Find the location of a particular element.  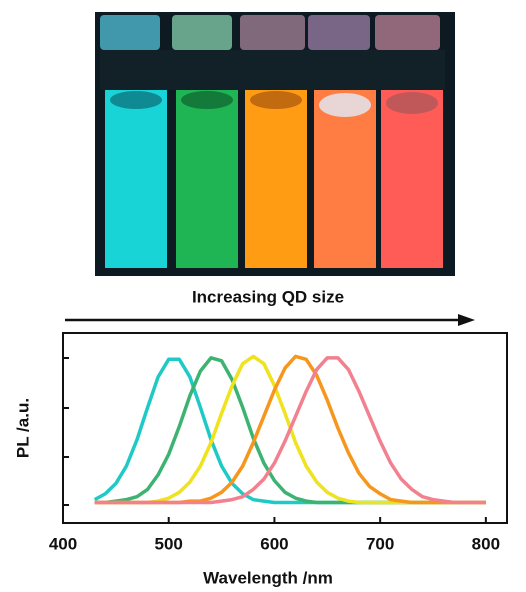

arrow-head is located at coordinates (466, 320).